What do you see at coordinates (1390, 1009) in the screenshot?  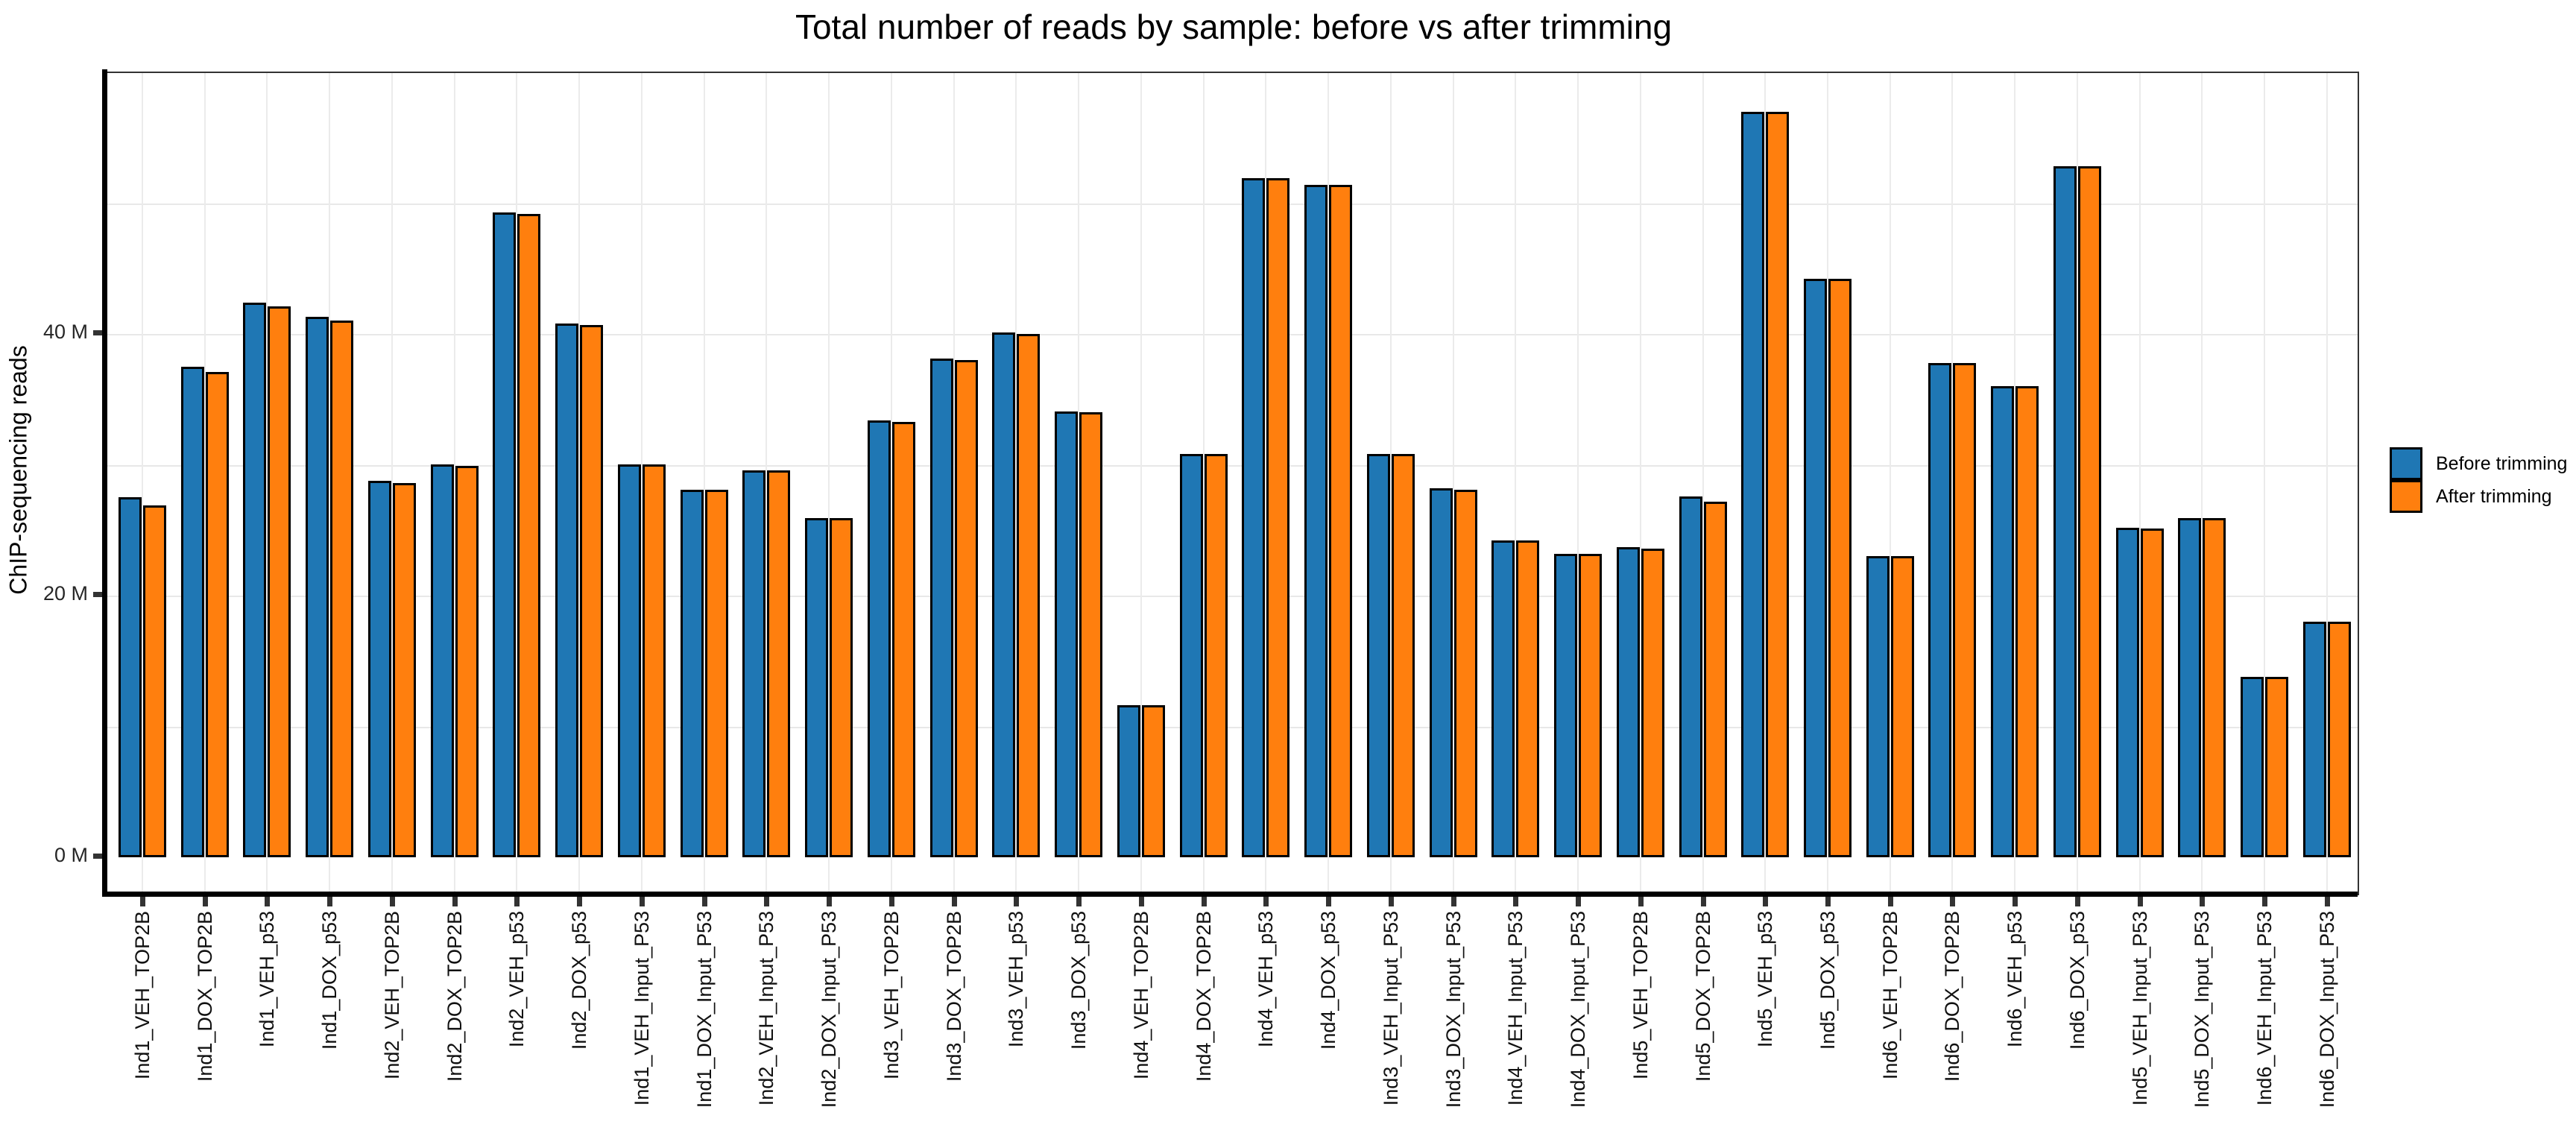 I see `x-tick-label: Ind3_VEH_Input_P53` at bounding box center [1390, 1009].